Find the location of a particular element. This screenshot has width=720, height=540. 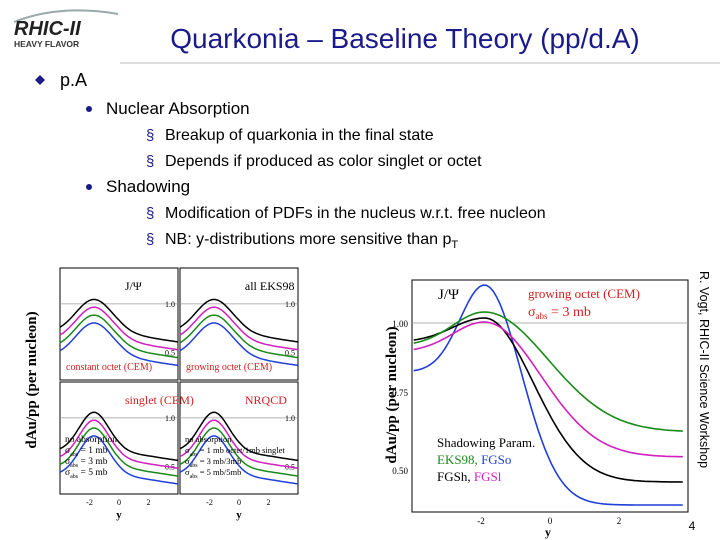

legend-entry: no absorption is located at coordinates (91, 440).